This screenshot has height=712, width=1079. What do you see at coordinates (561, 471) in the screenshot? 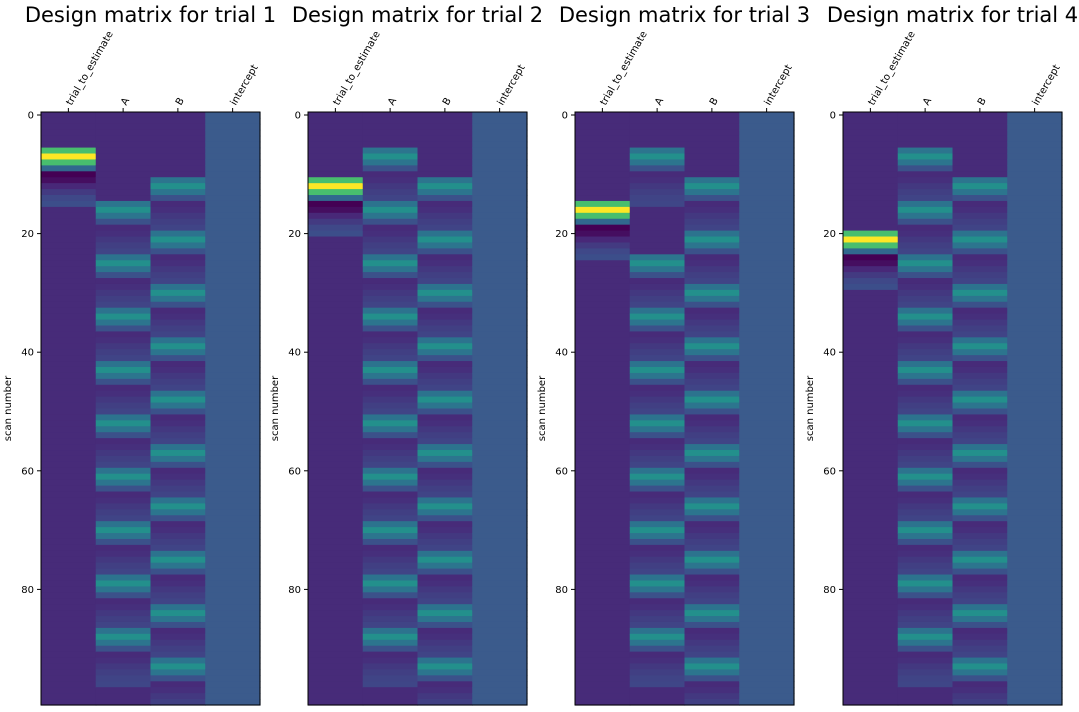
I see `y-tick-label: 60` at bounding box center [561, 471].